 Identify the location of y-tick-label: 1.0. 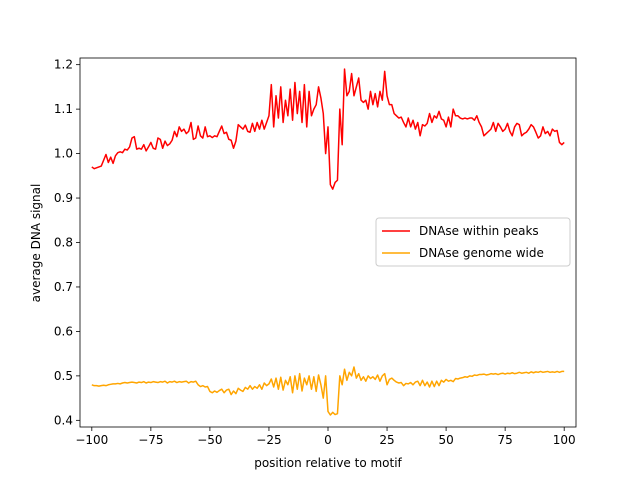
(63, 154).